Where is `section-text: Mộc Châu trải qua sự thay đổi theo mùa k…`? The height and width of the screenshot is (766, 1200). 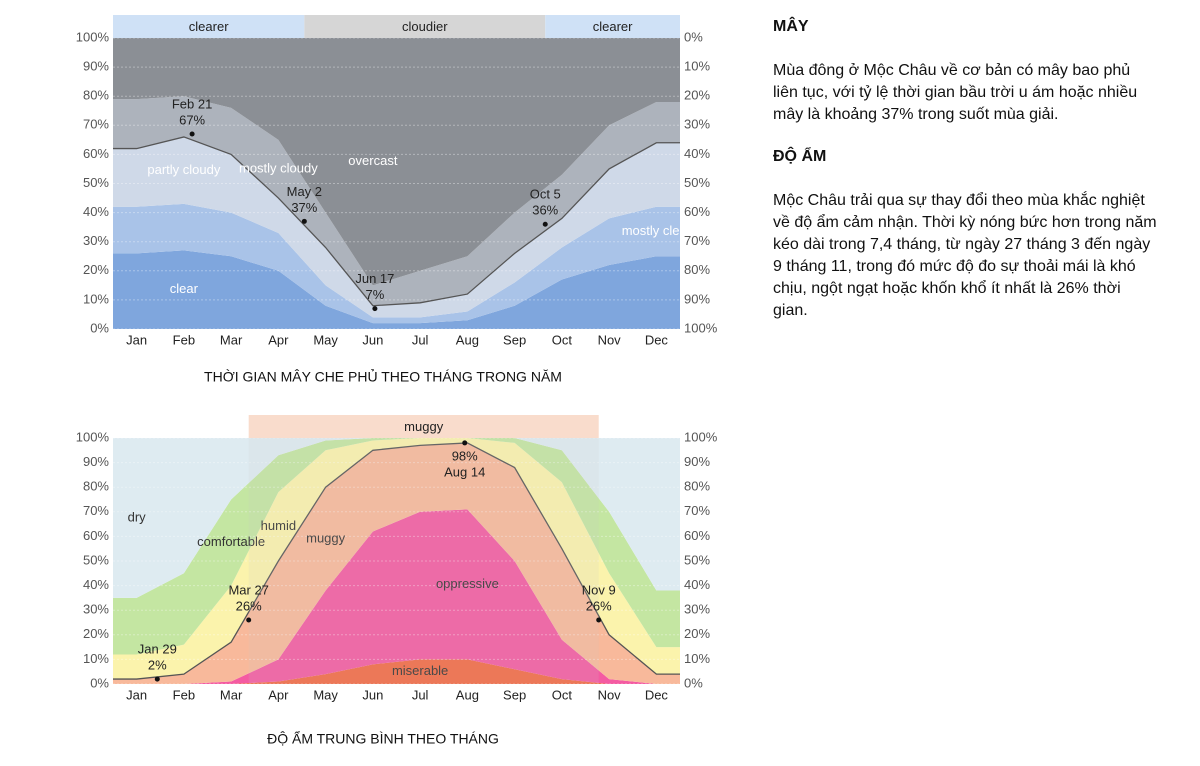
section-text: Mộc Châu trải qua sự thay đổi theo mùa k… is located at coordinates (965, 255).